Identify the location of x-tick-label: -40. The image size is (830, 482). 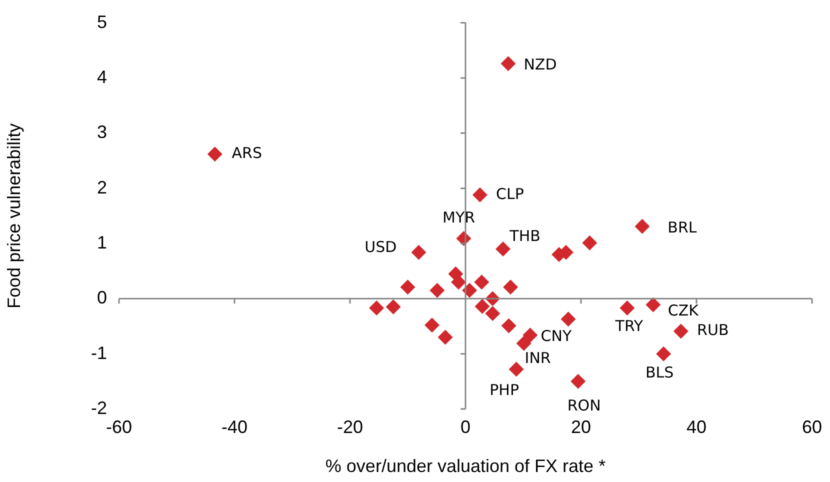
(234, 426).